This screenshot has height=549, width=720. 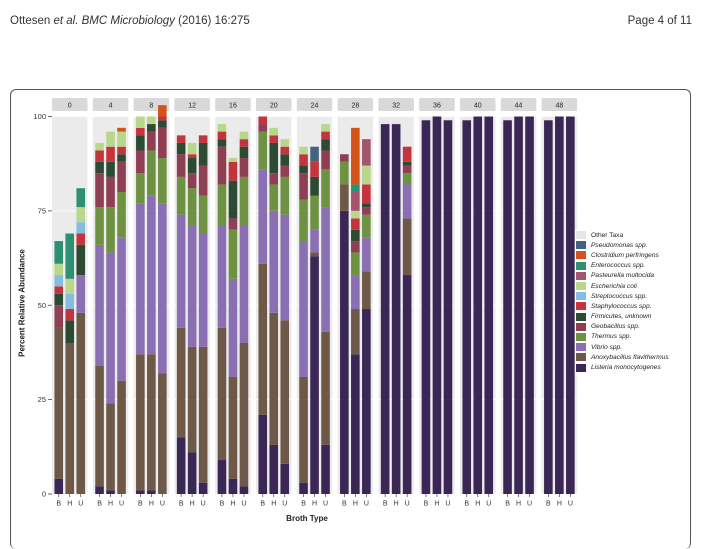 What do you see at coordinates (615, 327) in the screenshot?
I see `legend-label: Geobacillus spp.` at bounding box center [615, 327].